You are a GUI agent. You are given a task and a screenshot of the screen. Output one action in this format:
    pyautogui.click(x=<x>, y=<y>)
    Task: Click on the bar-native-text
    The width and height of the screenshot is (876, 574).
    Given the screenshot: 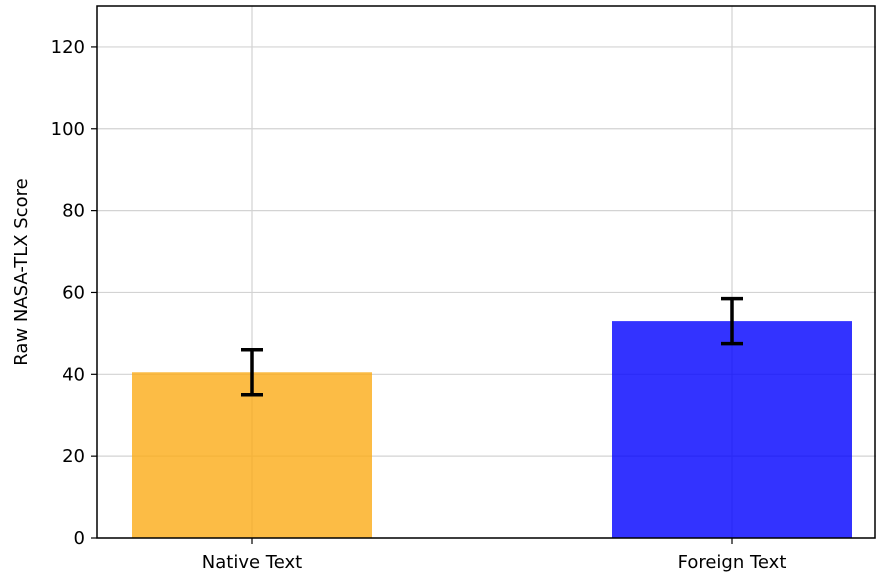 What is the action you would take?
    pyautogui.click(x=252, y=455)
    